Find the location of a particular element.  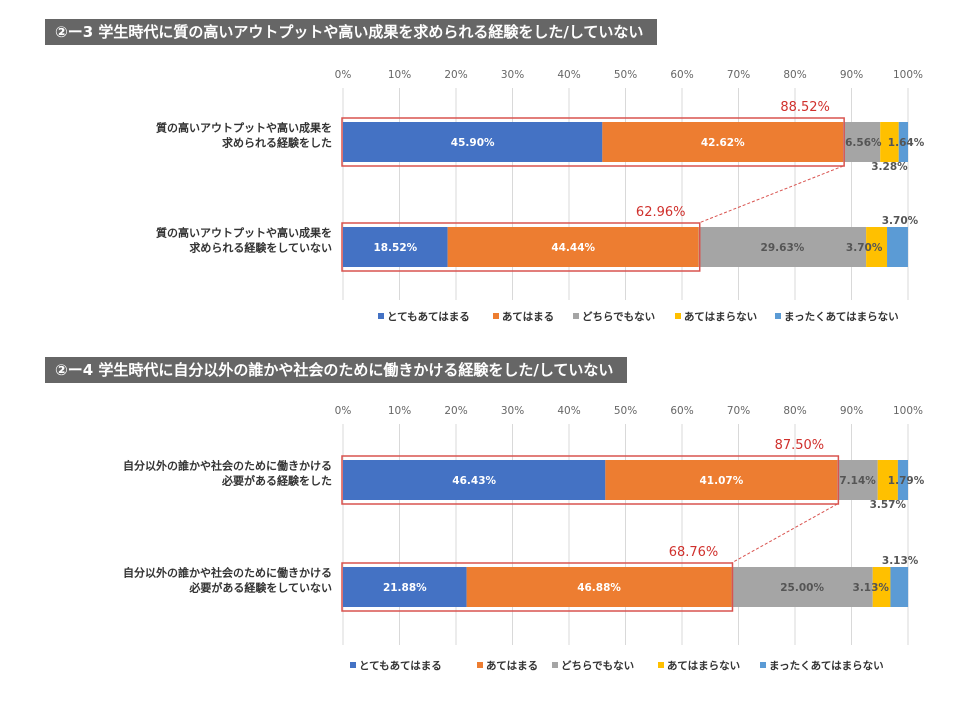

segment-value-label: 18.52% is located at coordinates (395, 248).